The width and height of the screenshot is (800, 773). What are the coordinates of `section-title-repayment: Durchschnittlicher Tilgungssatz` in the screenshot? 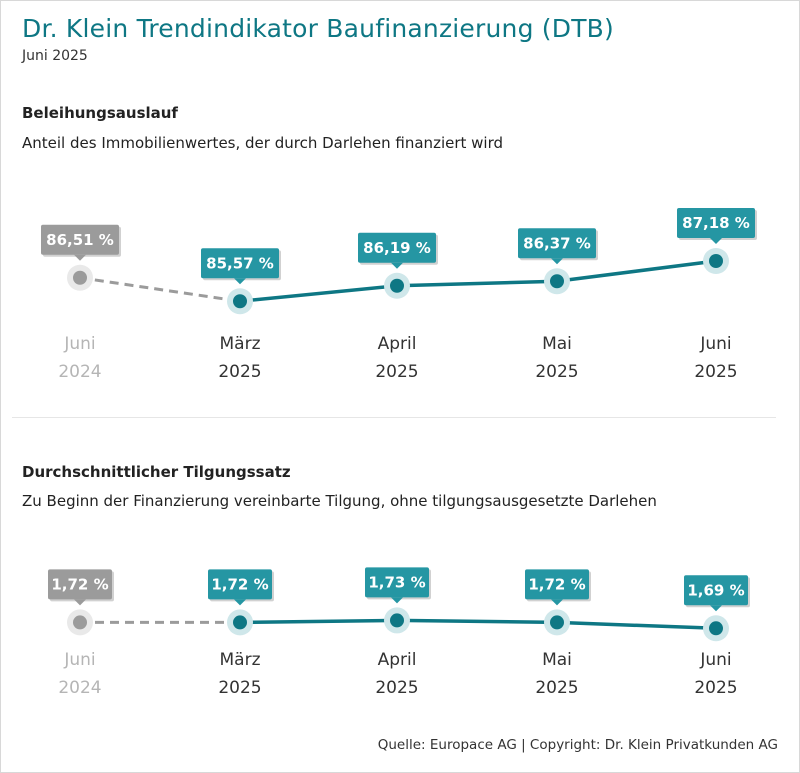 It's located at (156, 472).